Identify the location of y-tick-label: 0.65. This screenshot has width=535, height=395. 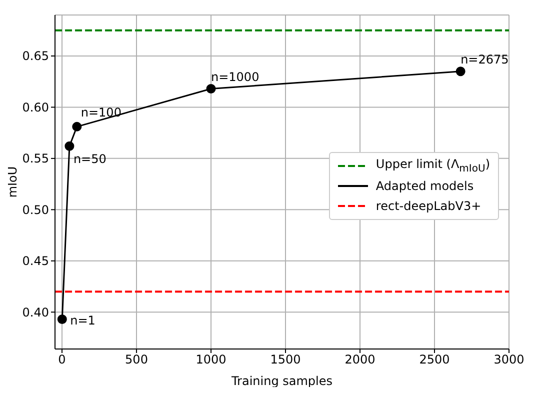
(35, 56).